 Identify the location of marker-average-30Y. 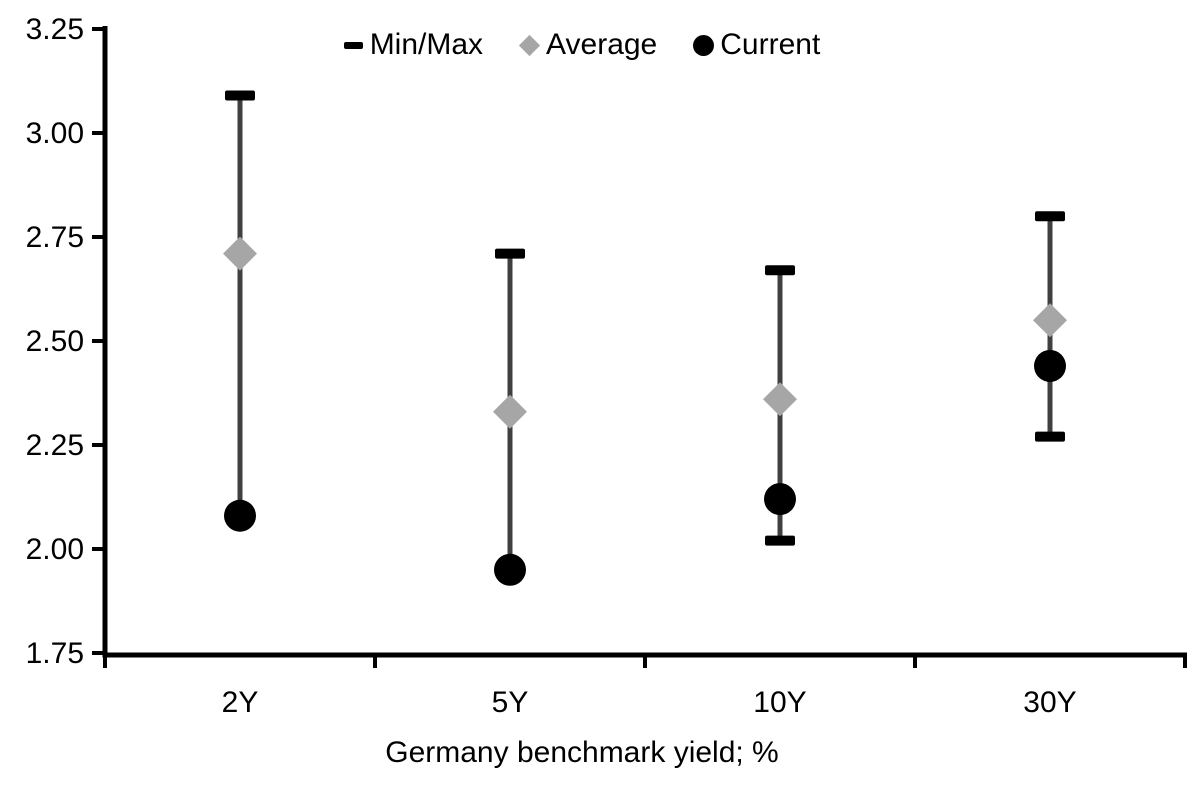
(1050, 320).